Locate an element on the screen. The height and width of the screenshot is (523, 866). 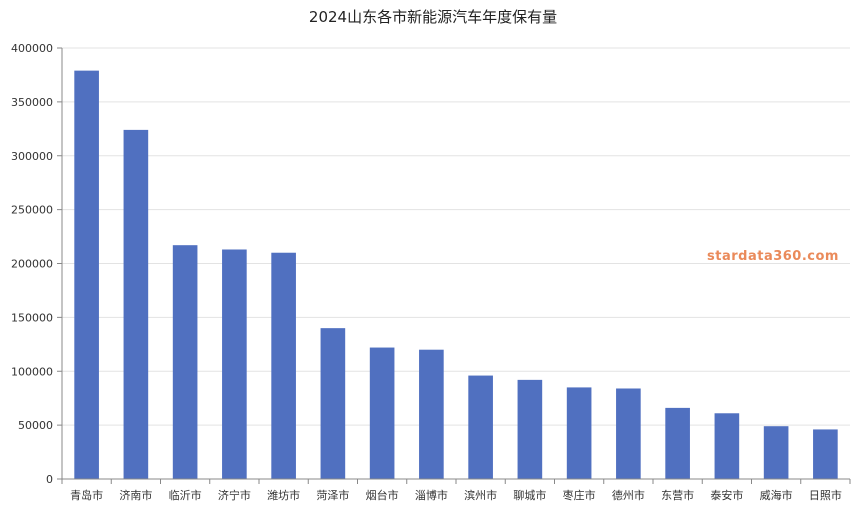
x-tick-label: 日照市 is located at coordinates (825, 495).